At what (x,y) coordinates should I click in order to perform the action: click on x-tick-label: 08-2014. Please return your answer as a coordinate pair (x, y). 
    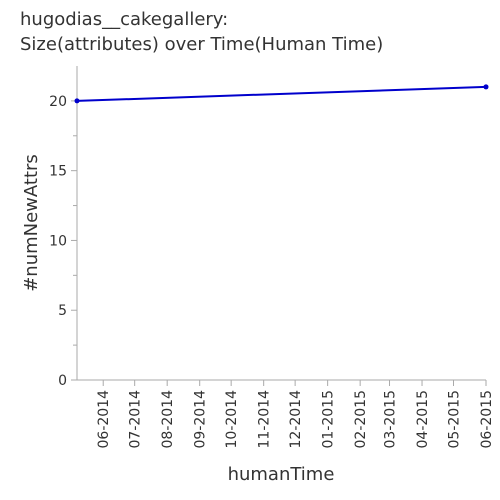
    Looking at the image, I should click on (168, 419).